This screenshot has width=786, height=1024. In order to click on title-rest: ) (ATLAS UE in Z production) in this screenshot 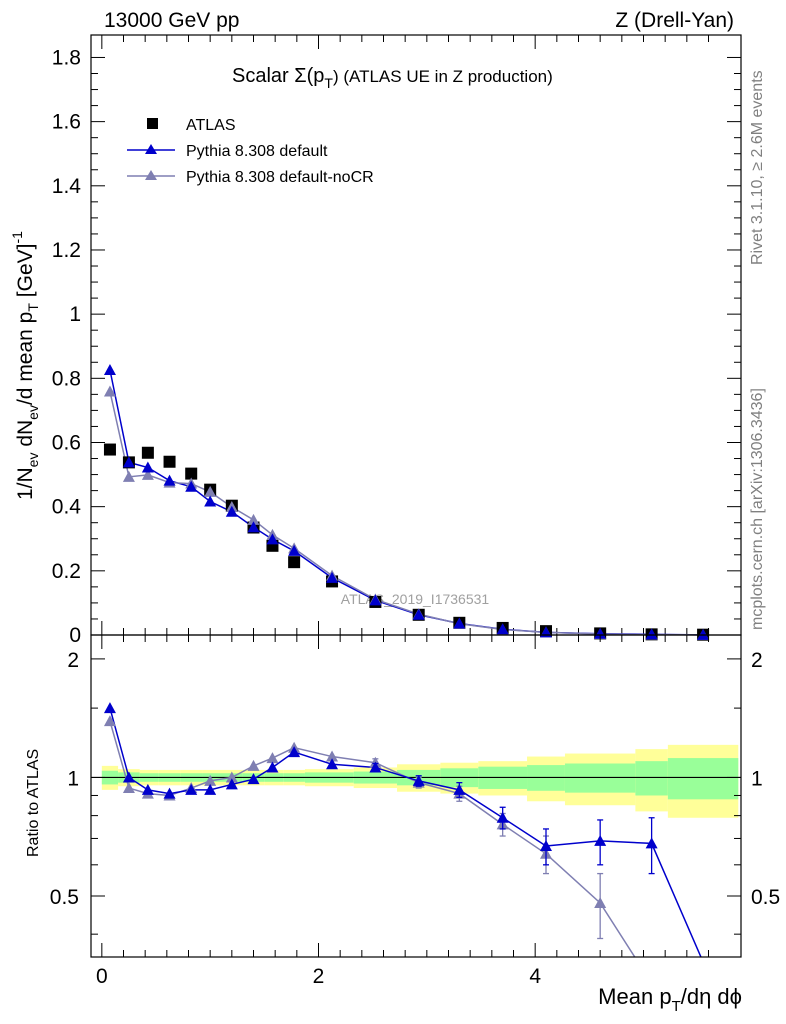, I will do `click(443, 76)`.